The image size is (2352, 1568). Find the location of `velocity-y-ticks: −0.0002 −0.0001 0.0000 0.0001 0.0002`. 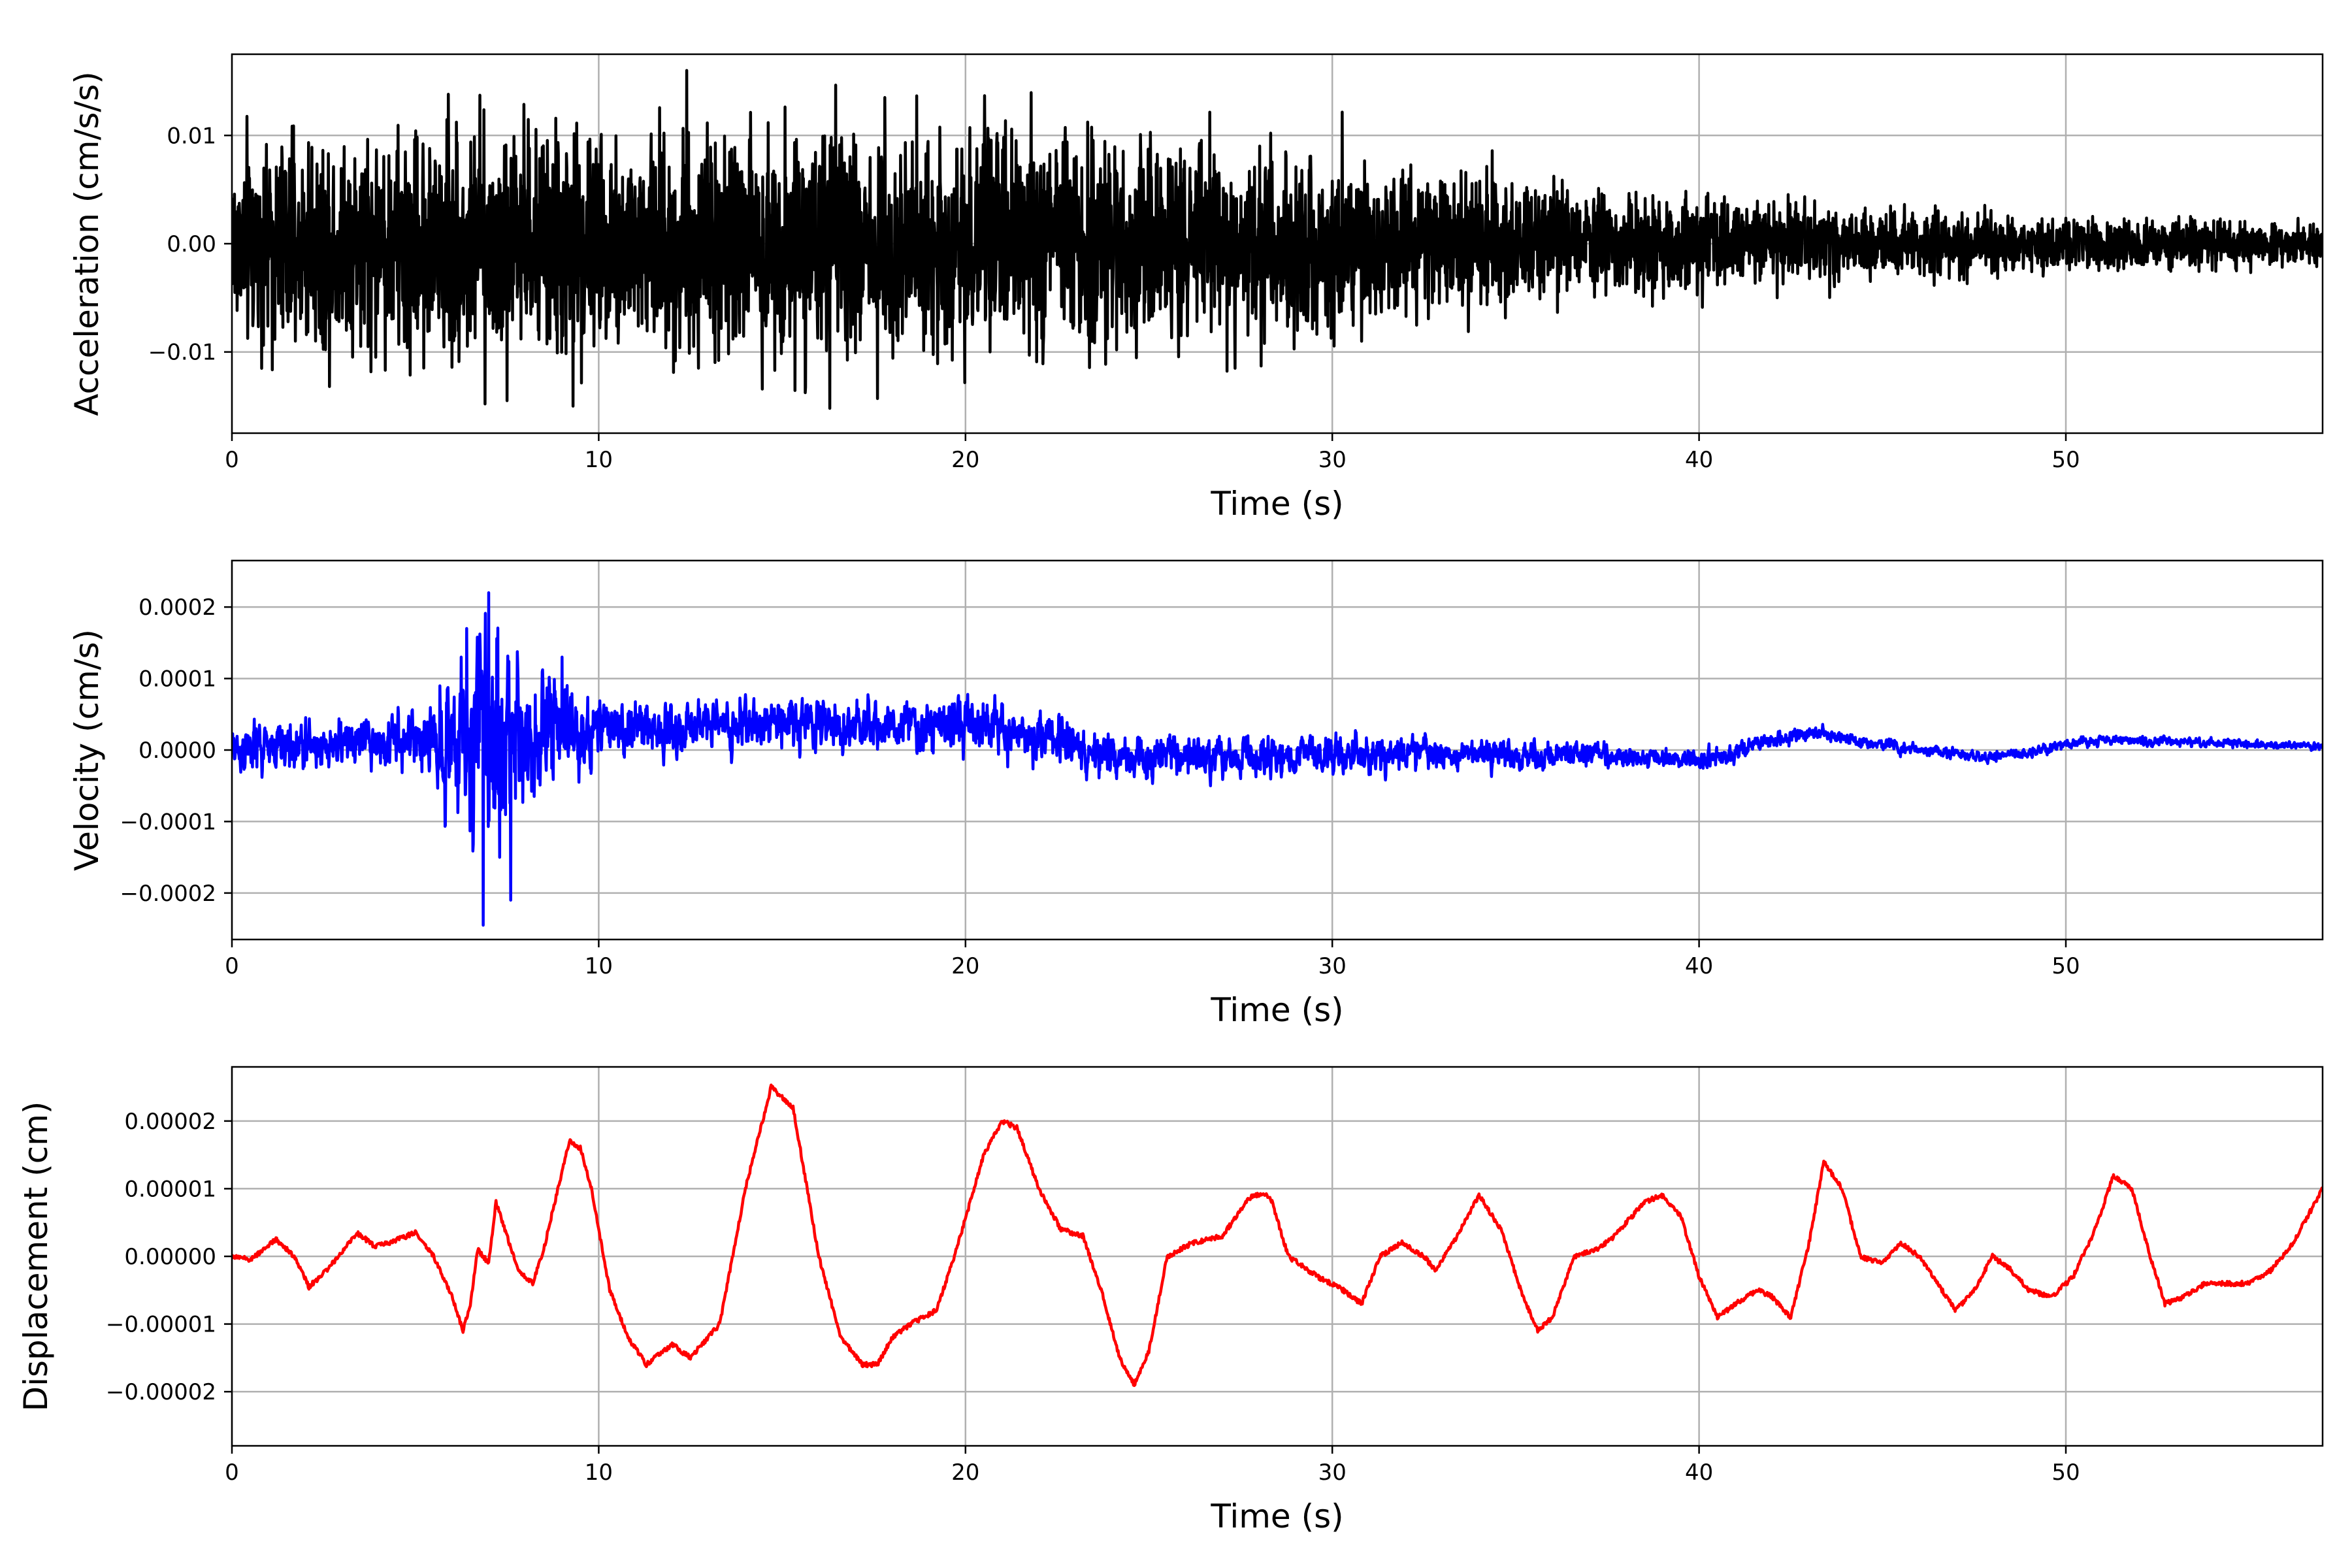

velocity-y-ticks: −0.0002 −0.0001 0.0000 0.0001 0.0002 is located at coordinates (176, 751).